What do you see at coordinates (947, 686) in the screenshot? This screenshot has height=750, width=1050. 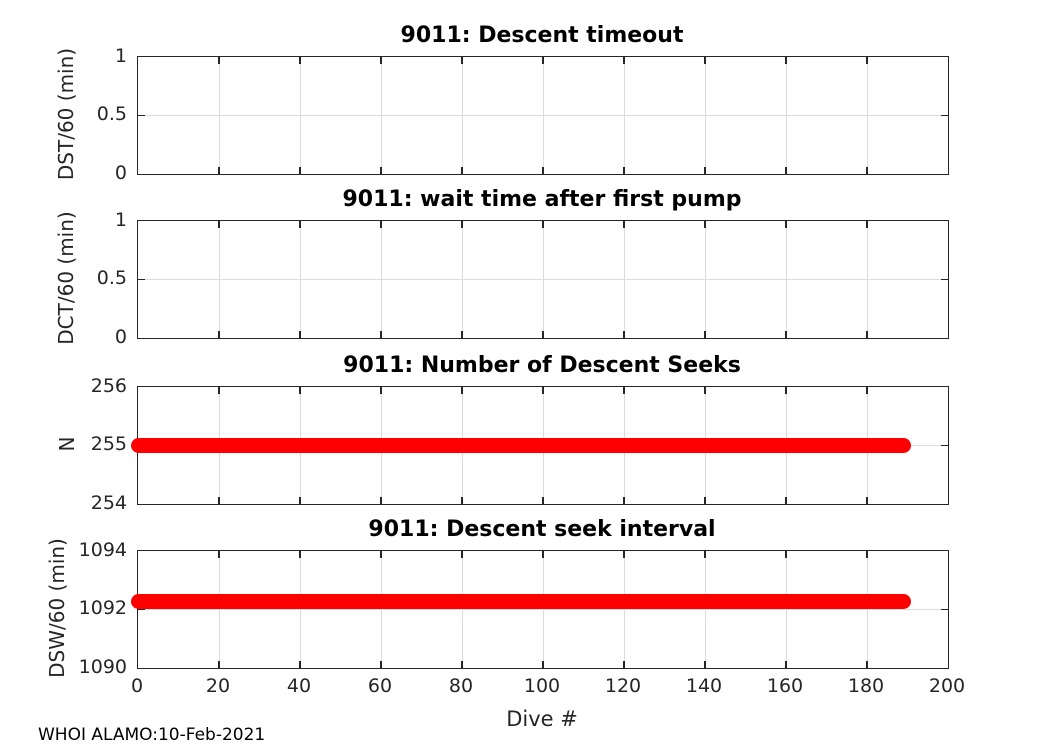 I see `x-tick-label: 200` at bounding box center [947, 686].